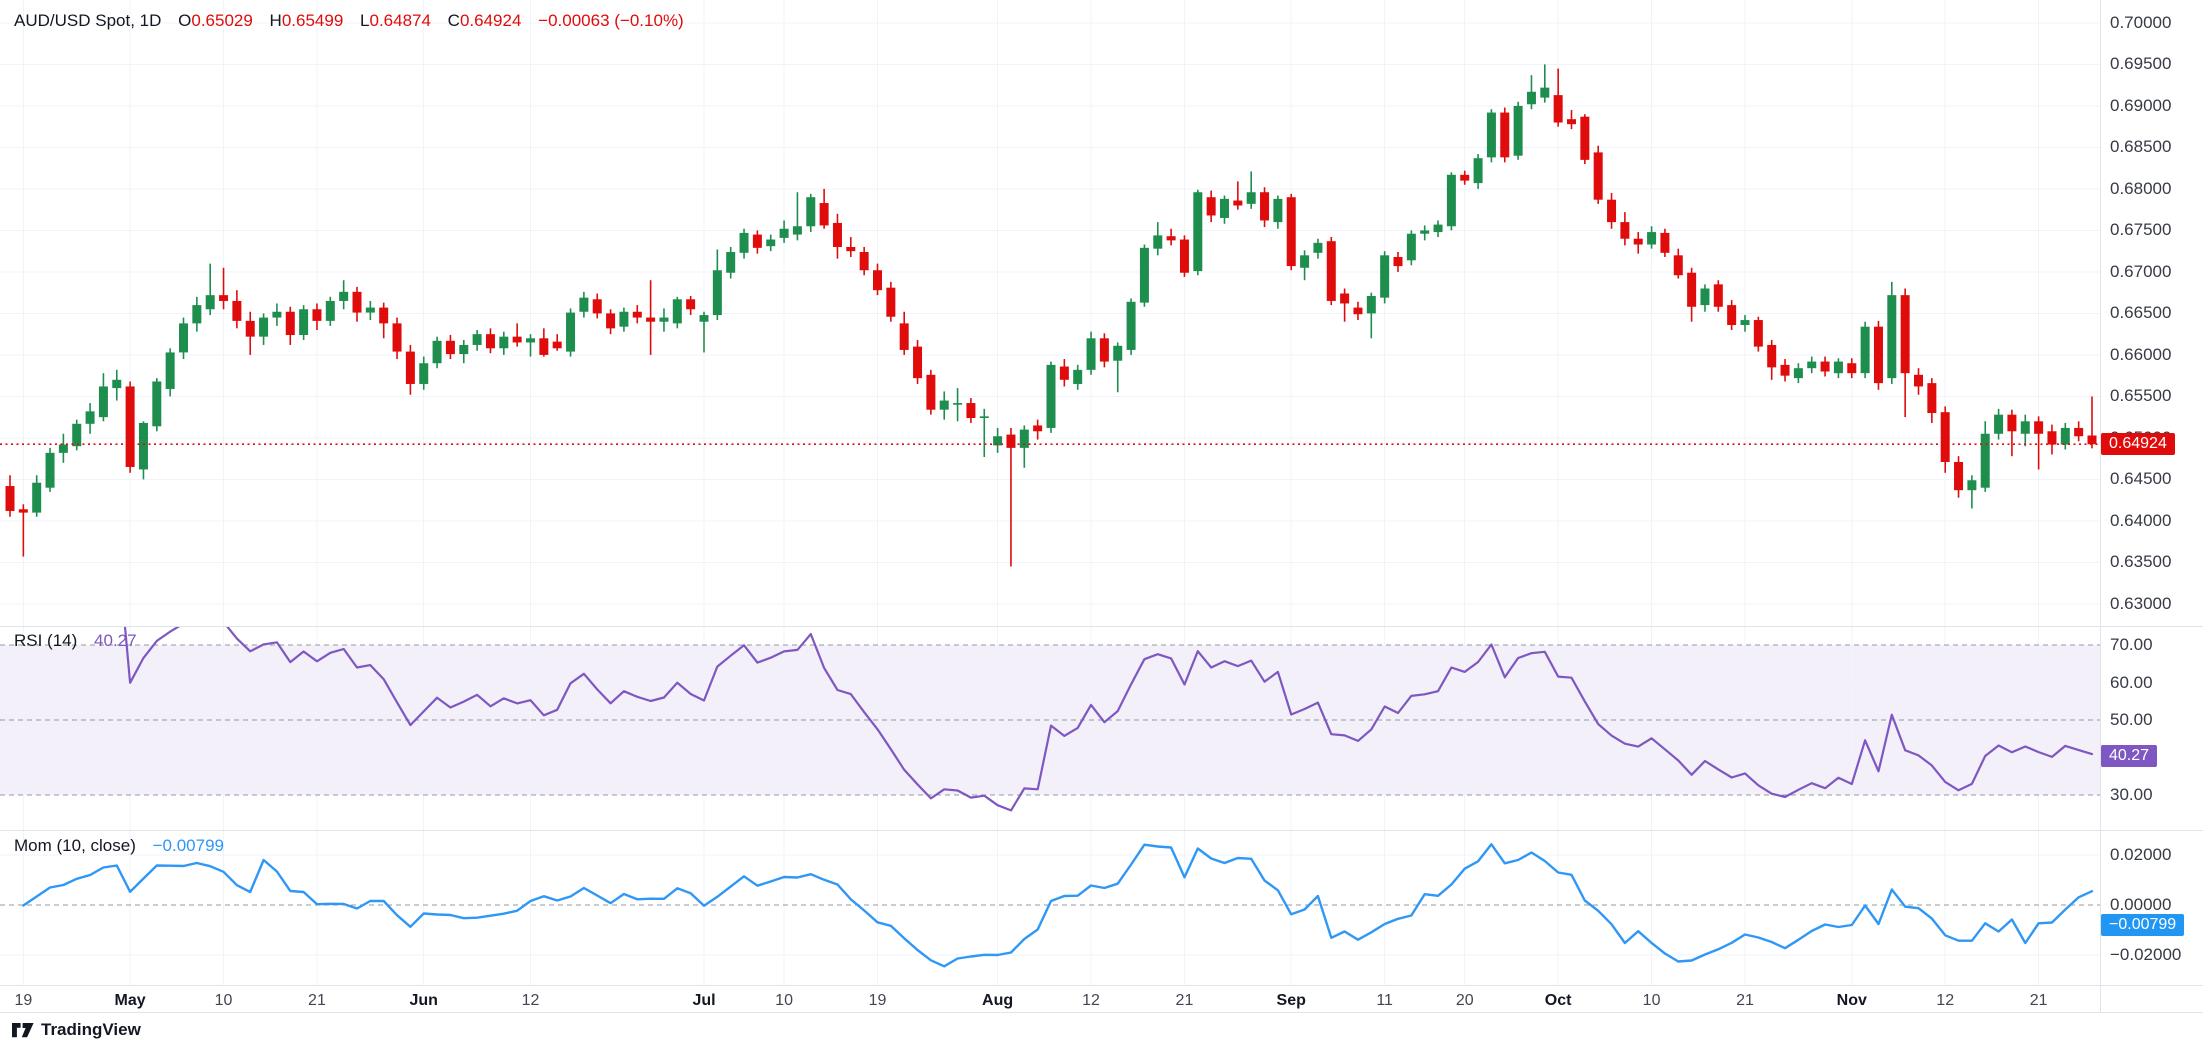 The image size is (2203, 1043). Describe the element at coordinates (75, 845) in the screenshot. I see `momentum-indicator-label: Mom (10, close)` at that location.